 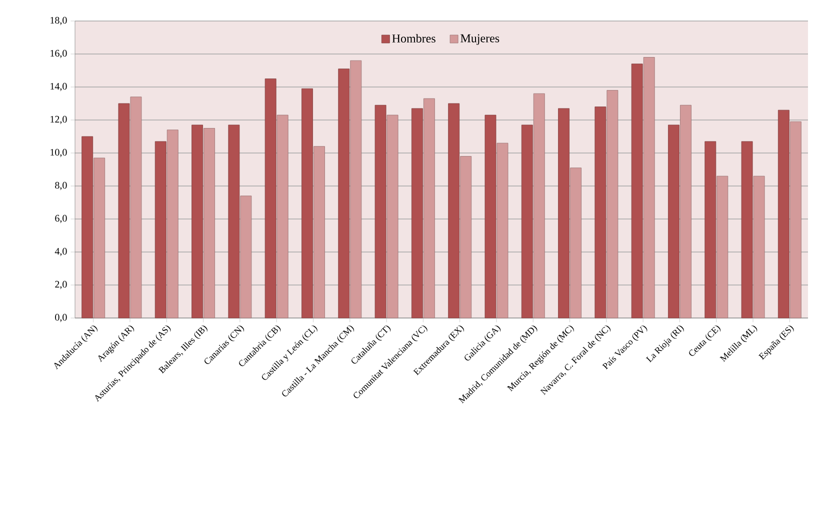 What do you see at coordinates (58, 120) in the screenshot?
I see `y-tick-label: 12,0` at bounding box center [58, 120].